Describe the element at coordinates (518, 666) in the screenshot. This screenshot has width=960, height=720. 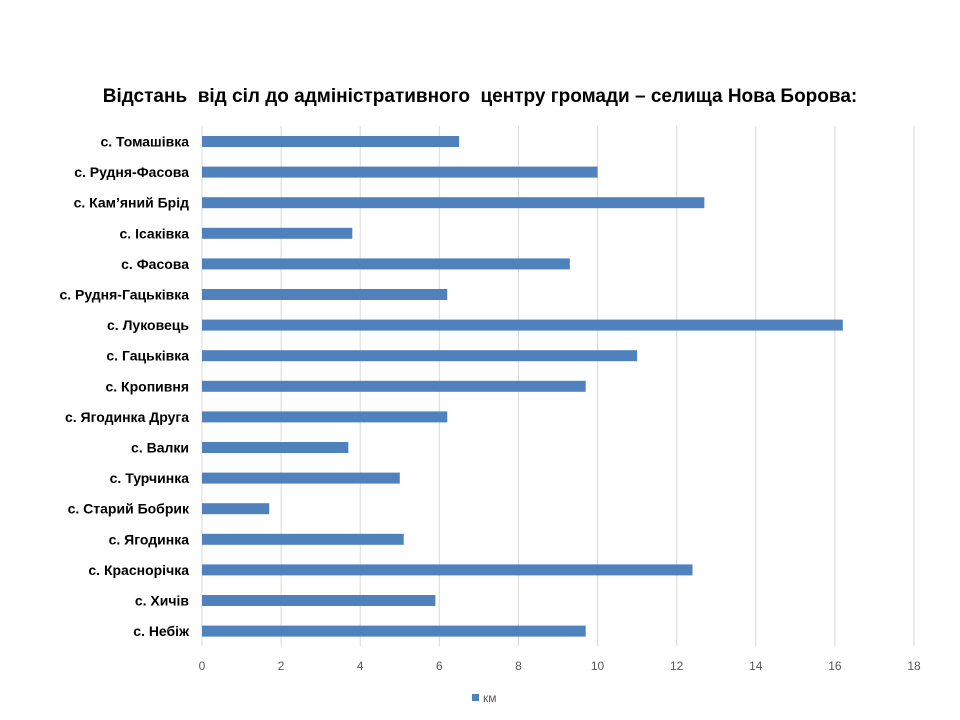
I see `x-tick-label: 8` at that location.